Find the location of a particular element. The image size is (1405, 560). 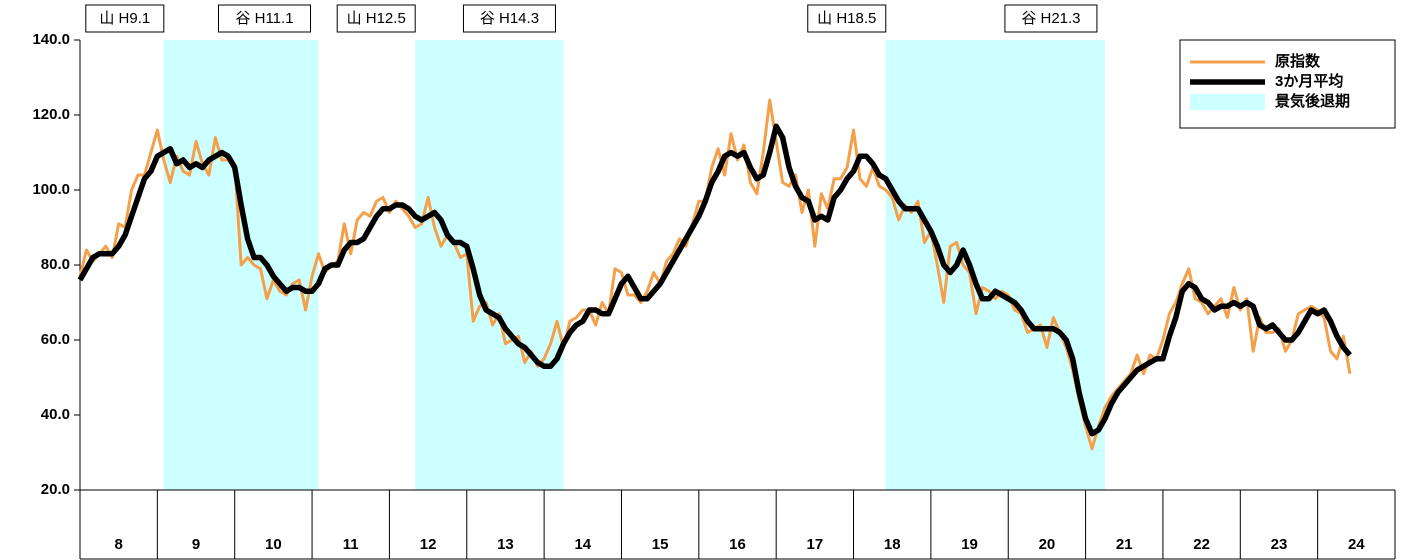

x-tick-label: 16 is located at coordinates (737, 544).